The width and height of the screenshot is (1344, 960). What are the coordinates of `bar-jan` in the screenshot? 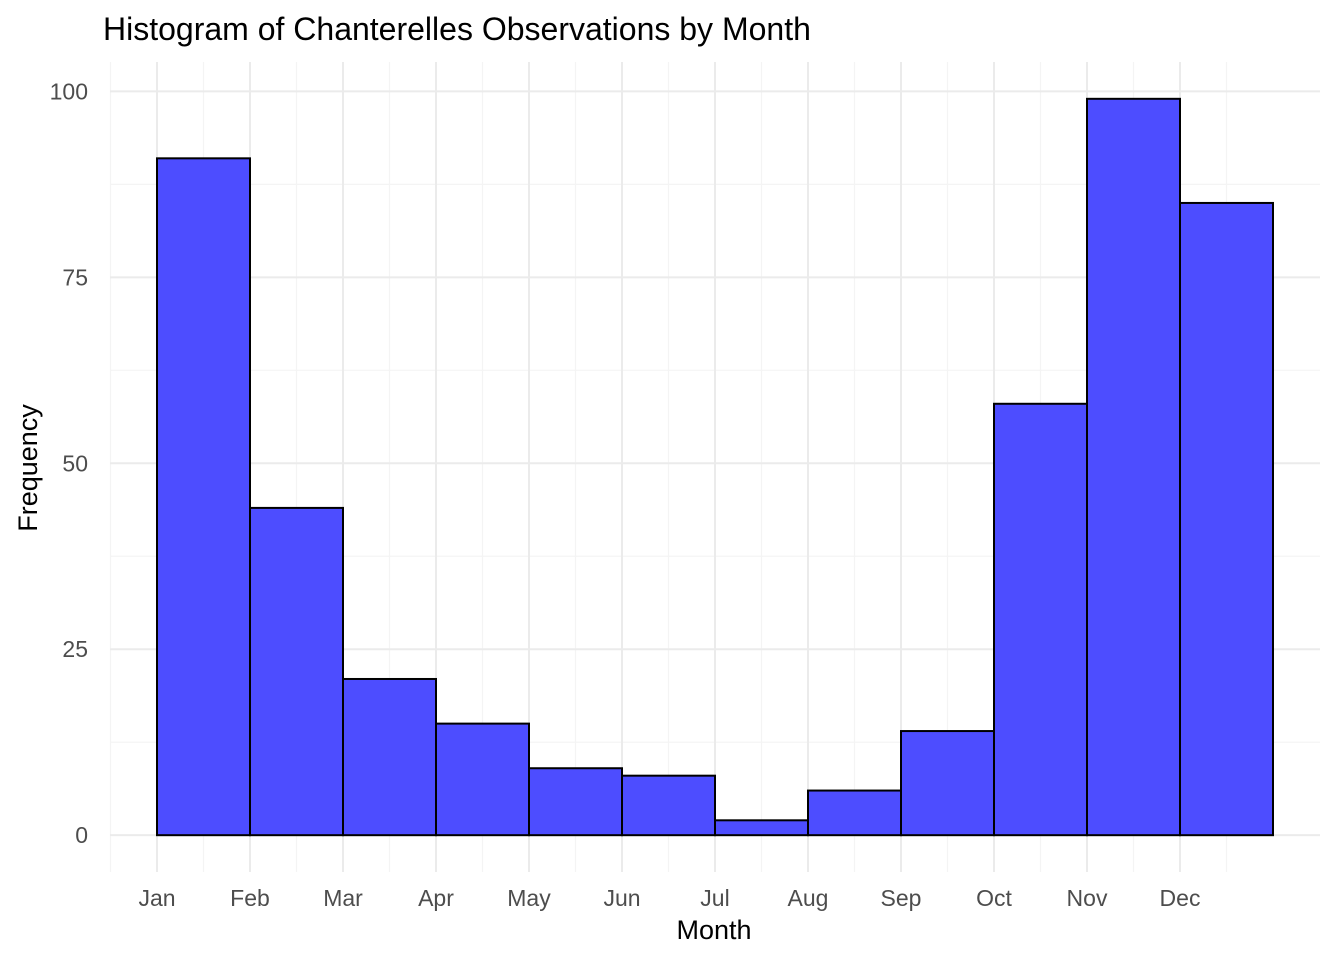 It's located at (203, 497).